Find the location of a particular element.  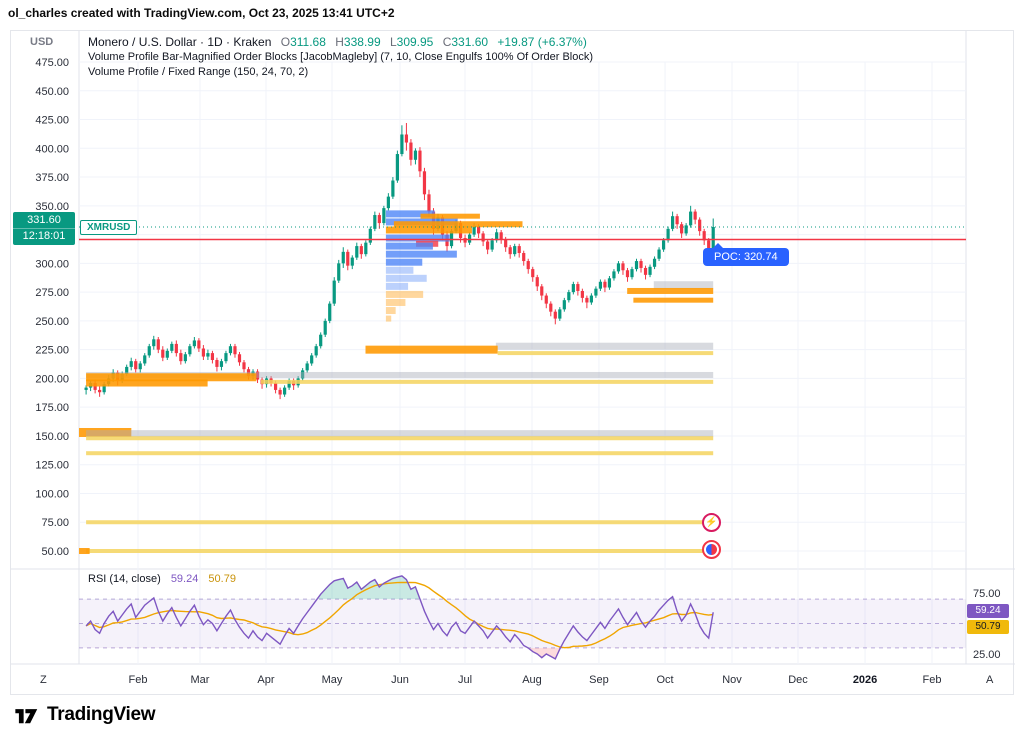

current-price-badge: 331.60 12:18:01 is located at coordinates (44, 228).